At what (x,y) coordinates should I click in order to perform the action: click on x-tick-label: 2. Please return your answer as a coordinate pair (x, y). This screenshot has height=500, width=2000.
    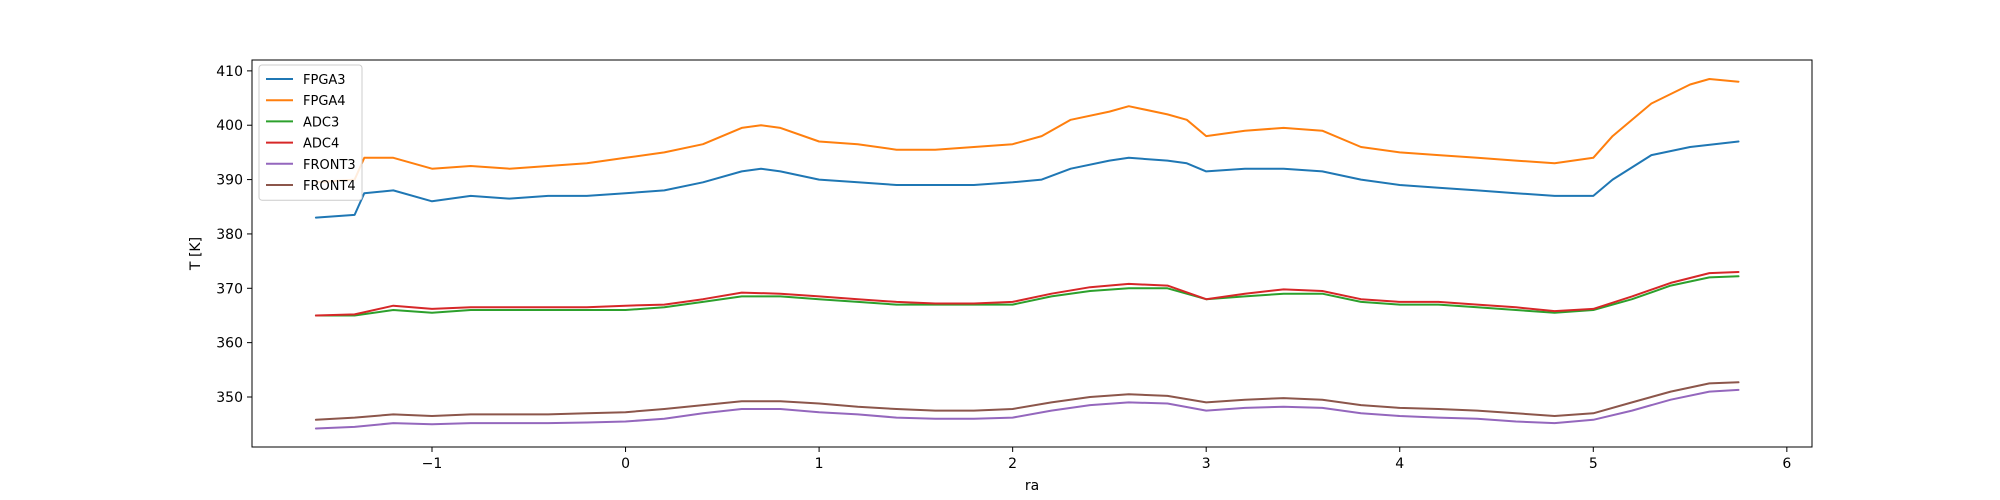
    Looking at the image, I should click on (1012, 464).